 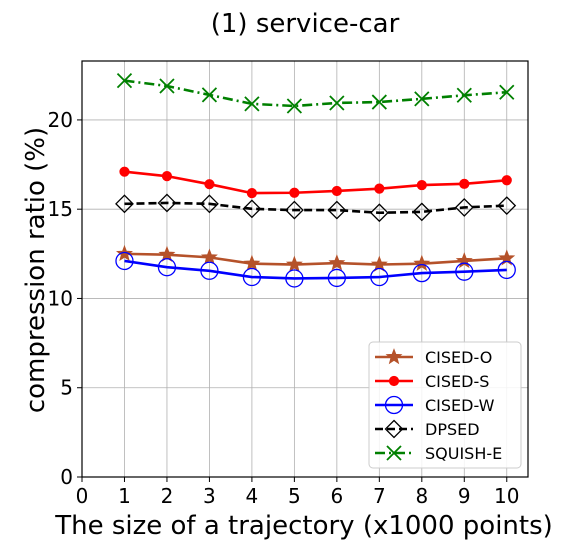 I want to click on y-tick-label: 20, so click(x=60, y=120).